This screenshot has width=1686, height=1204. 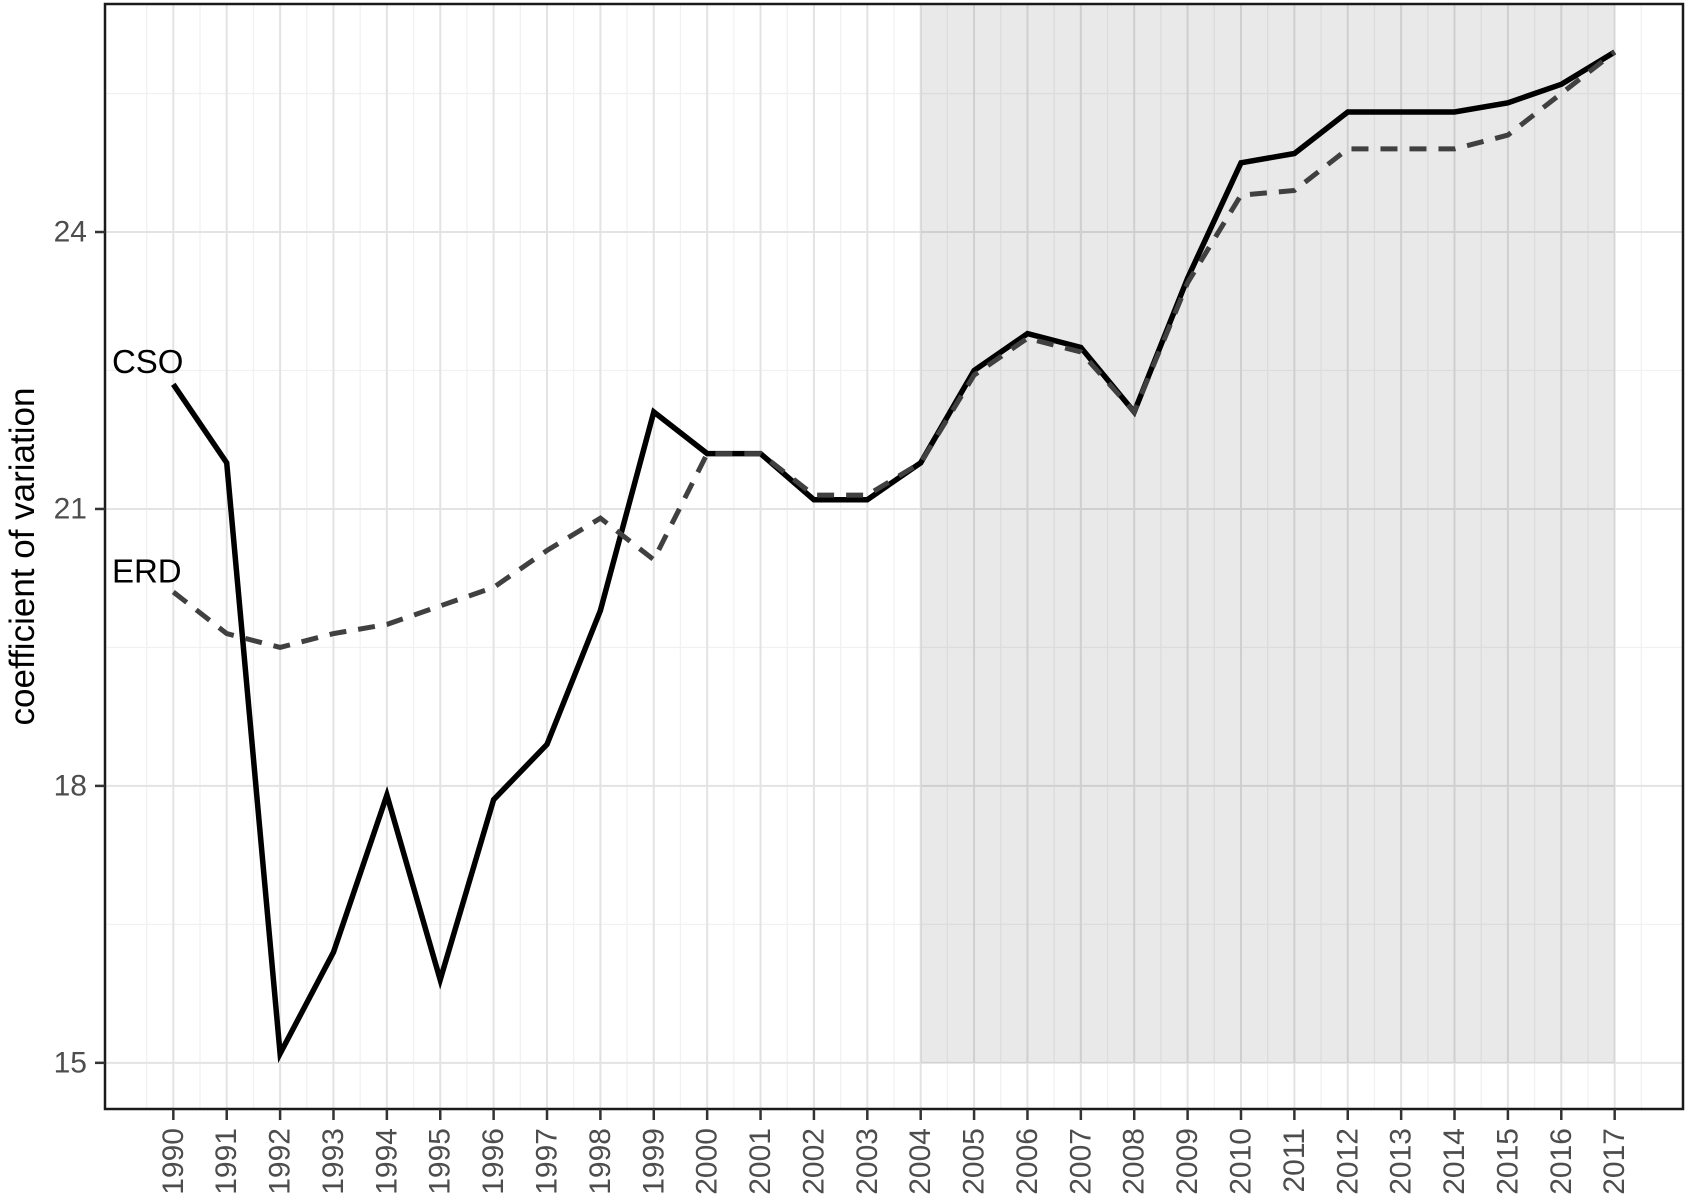 I want to click on x-axis-tick-label: 2002, so click(x=813, y=1161).